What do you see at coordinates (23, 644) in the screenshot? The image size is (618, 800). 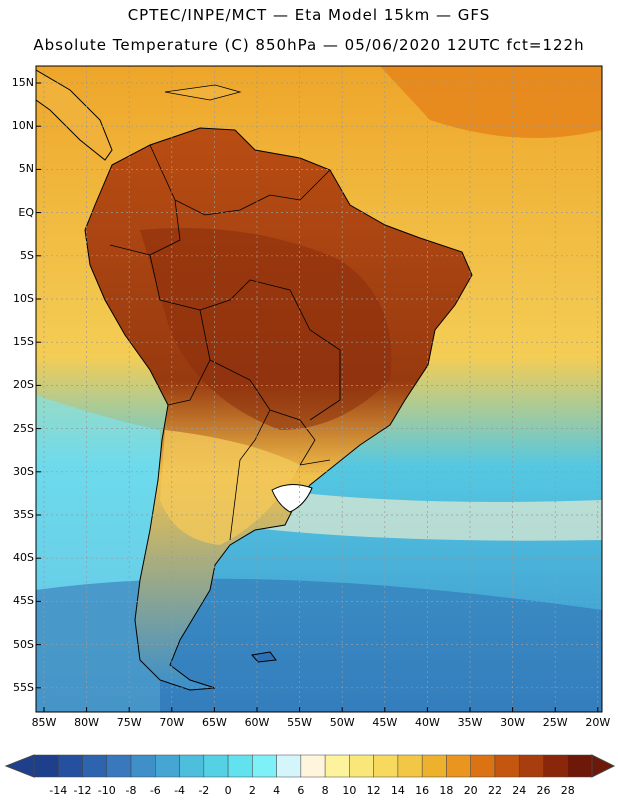 I see `lat-label: 50S` at bounding box center [23, 644].